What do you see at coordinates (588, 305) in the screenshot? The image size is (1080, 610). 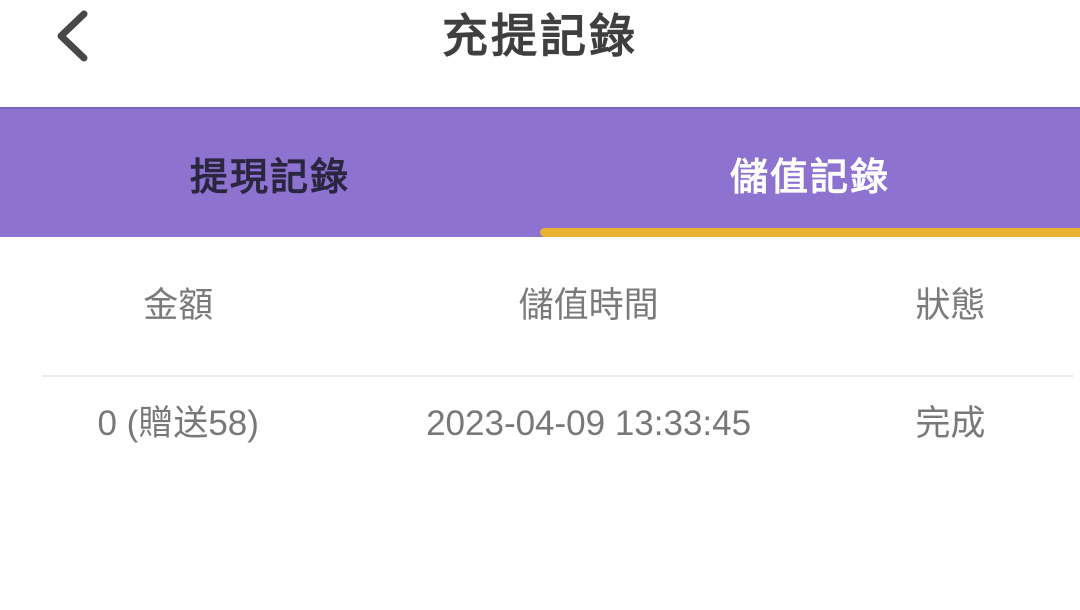 I see `column-header-deposit-time: 儲值時間` at bounding box center [588, 305].